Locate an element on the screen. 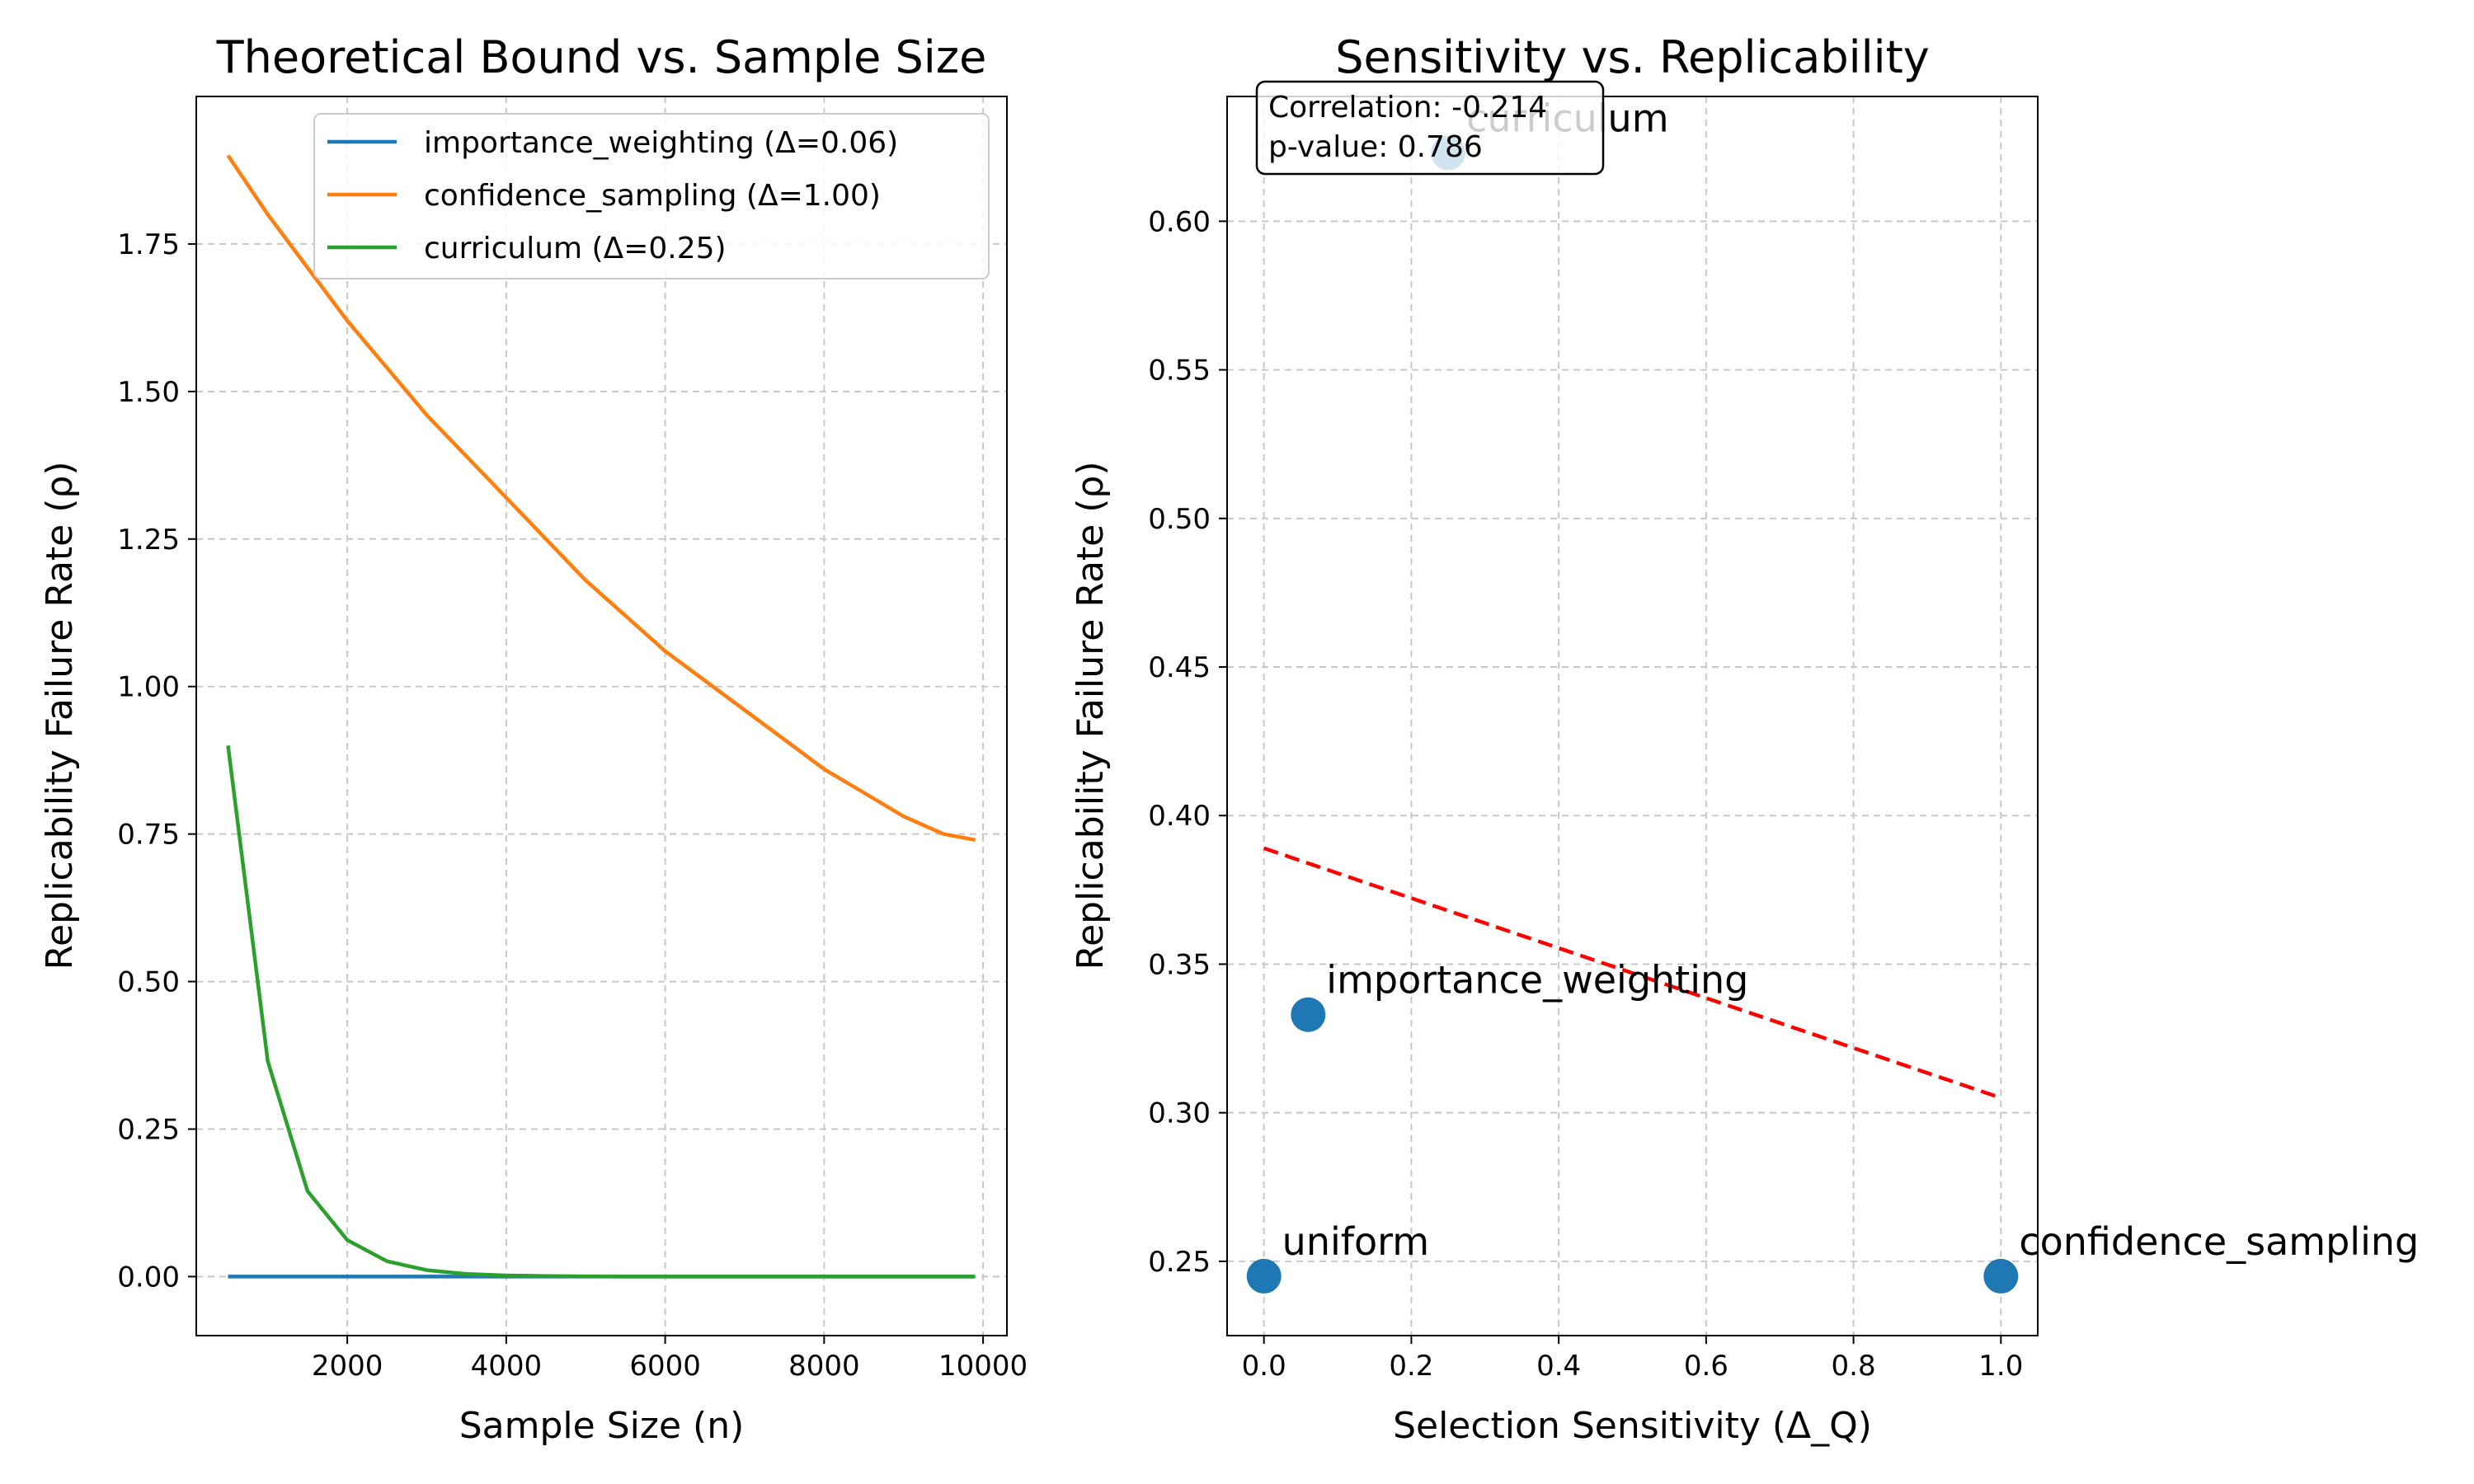 This screenshot has width=2474, height=1484. y-tick-label: 1.00 is located at coordinates (148, 687).